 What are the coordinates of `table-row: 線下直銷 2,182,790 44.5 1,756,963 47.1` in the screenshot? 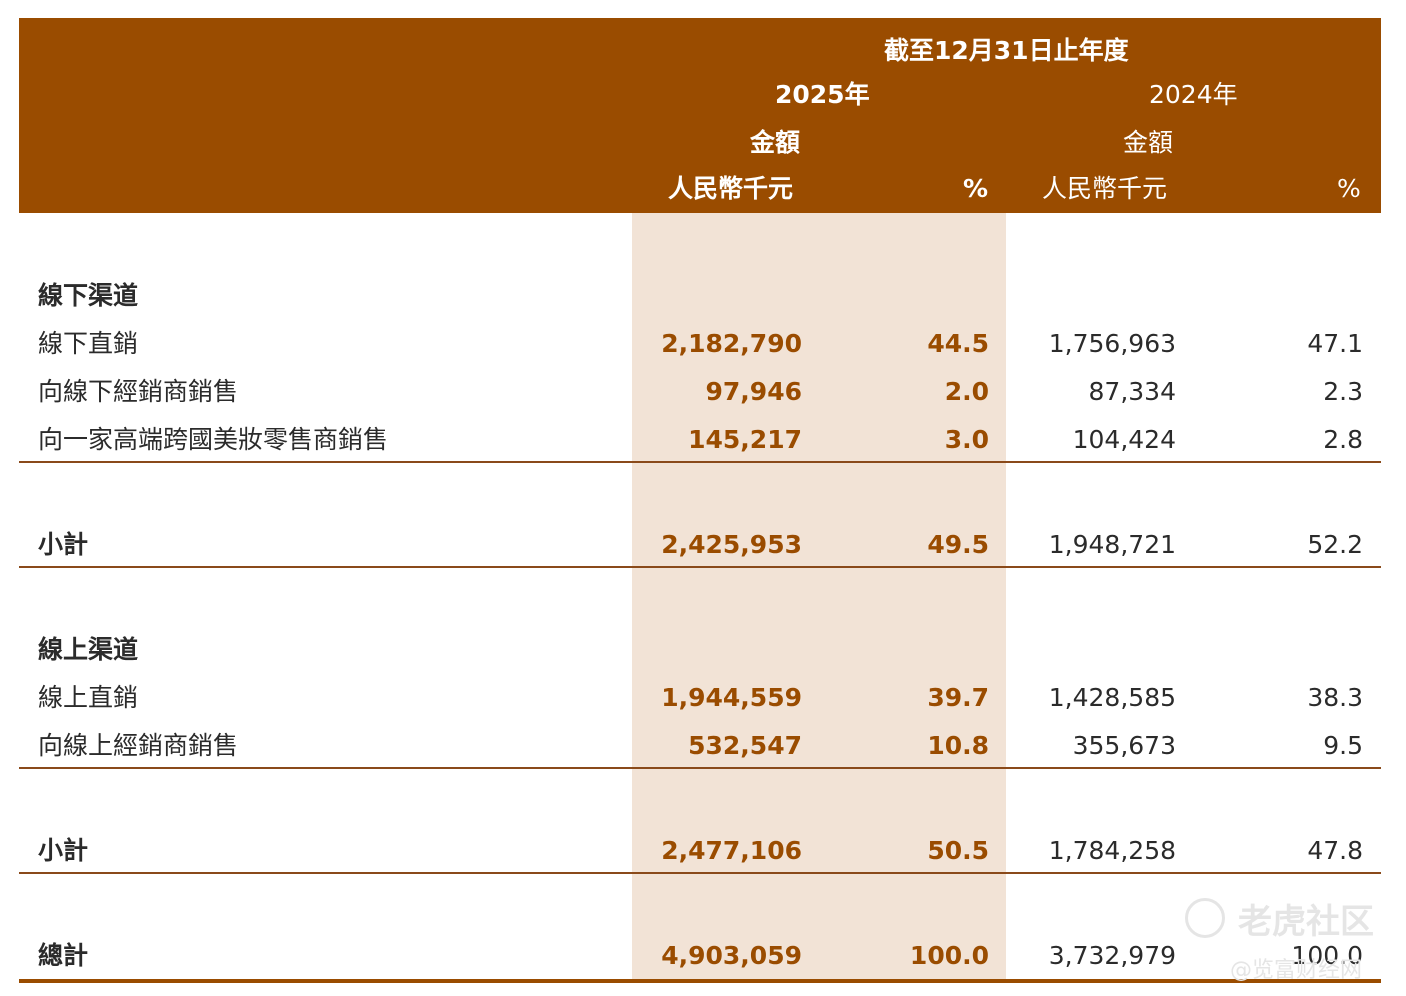 It's located at (703, 344).